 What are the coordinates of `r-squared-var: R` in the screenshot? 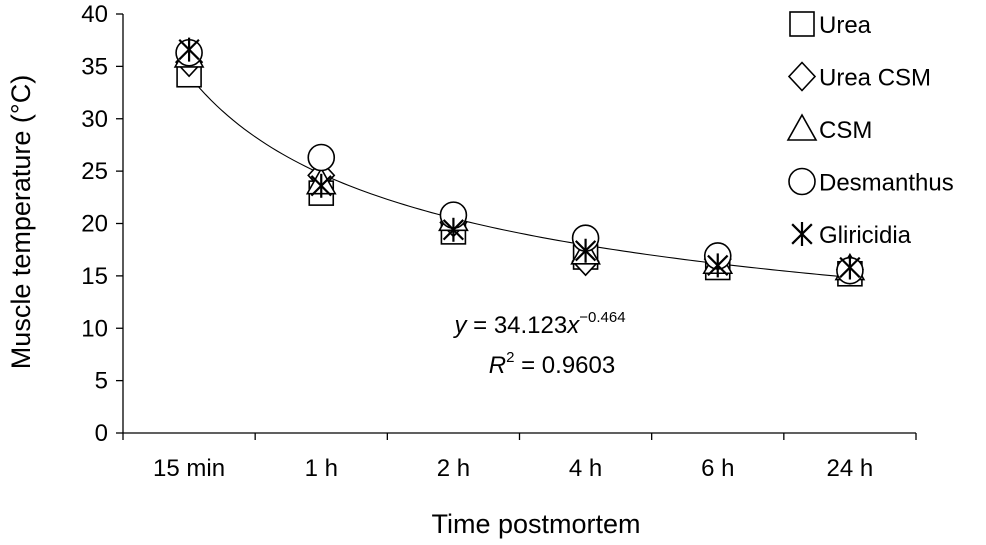 It's located at (497, 365).